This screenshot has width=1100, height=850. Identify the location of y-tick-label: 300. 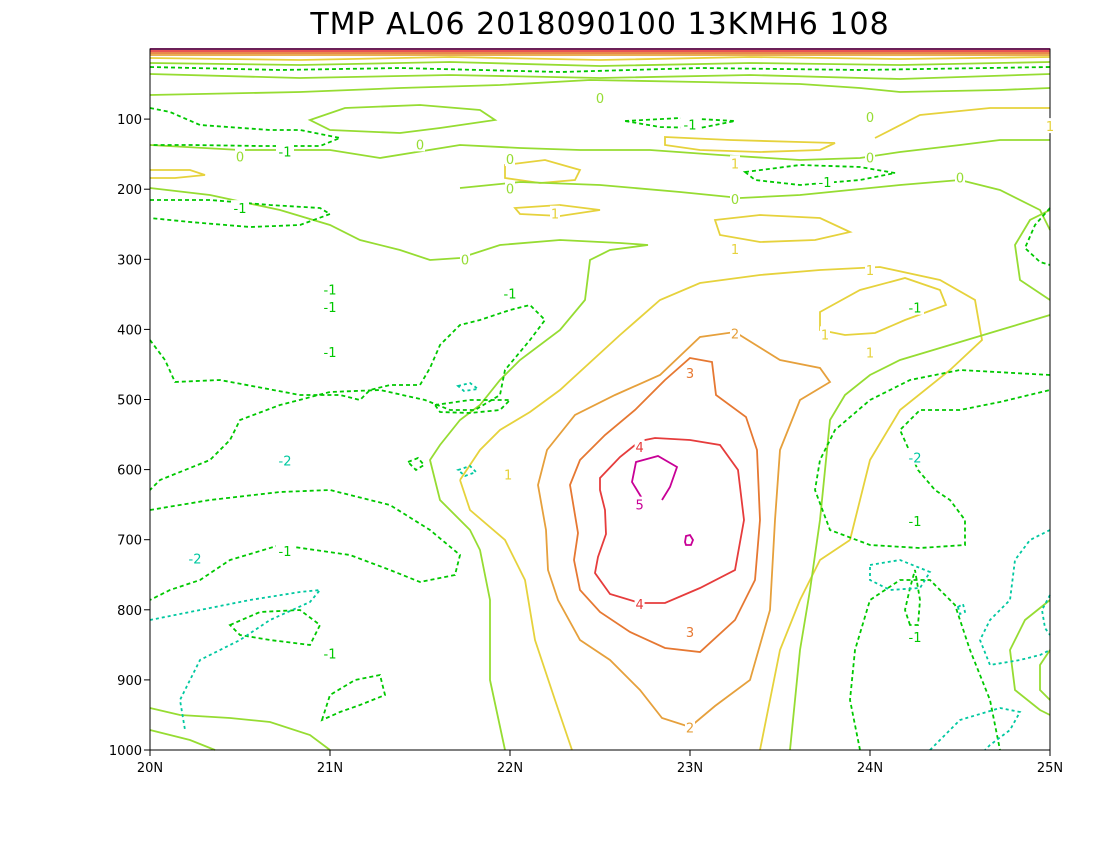
(129, 260).